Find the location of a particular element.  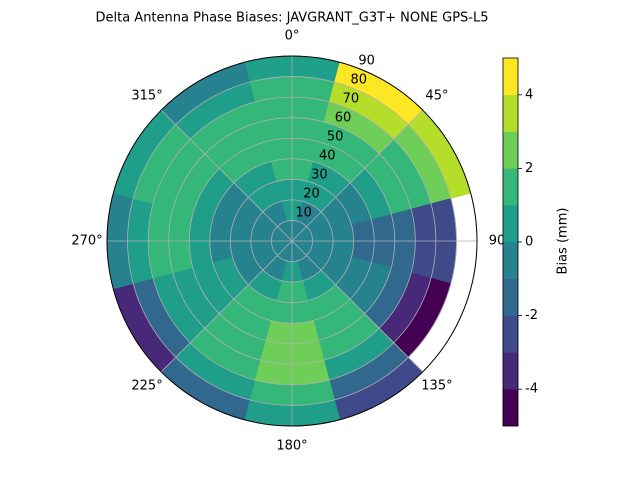

r-tick-label: 20 is located at coordinates (311, 193).